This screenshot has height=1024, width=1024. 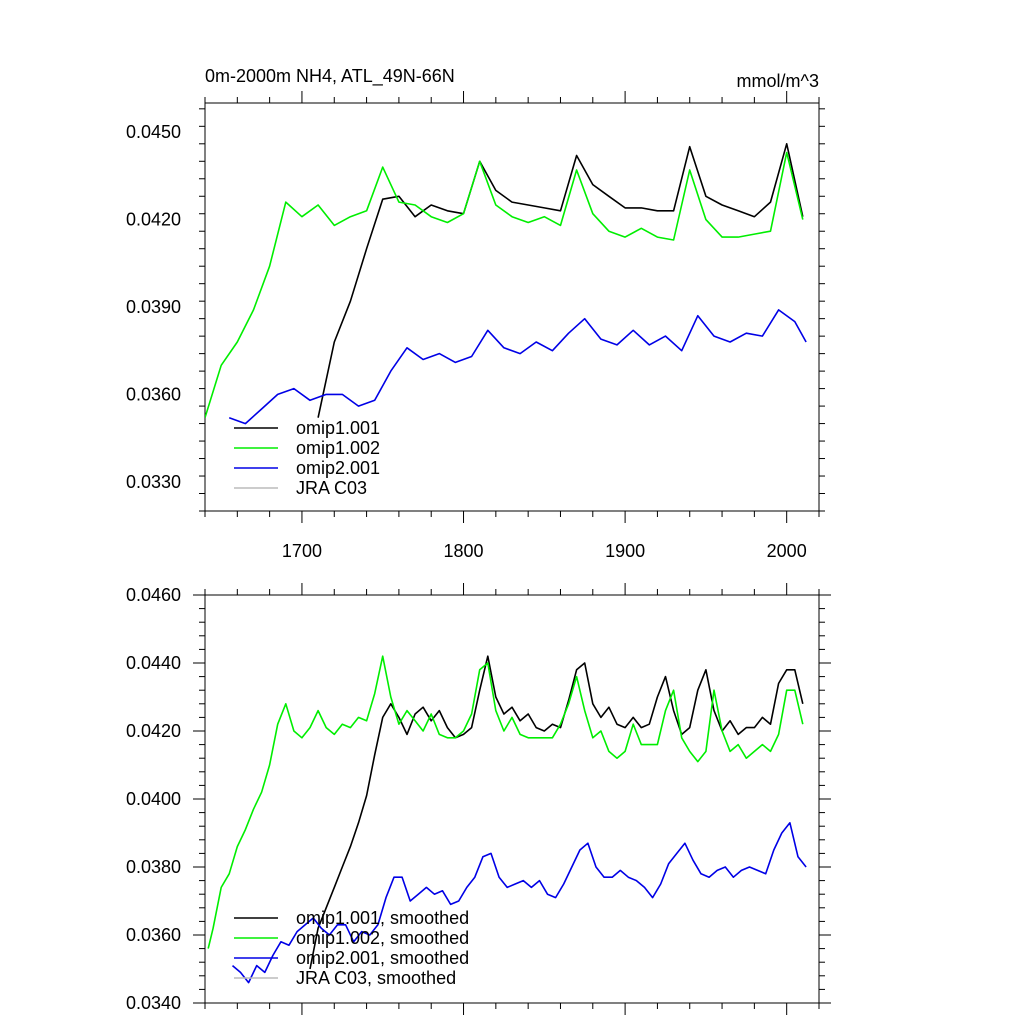 What do you see at coordinates (153, 307) in the screenshot?
I see `y-tick-label: 0.0390` at bounding box center [153, 307].